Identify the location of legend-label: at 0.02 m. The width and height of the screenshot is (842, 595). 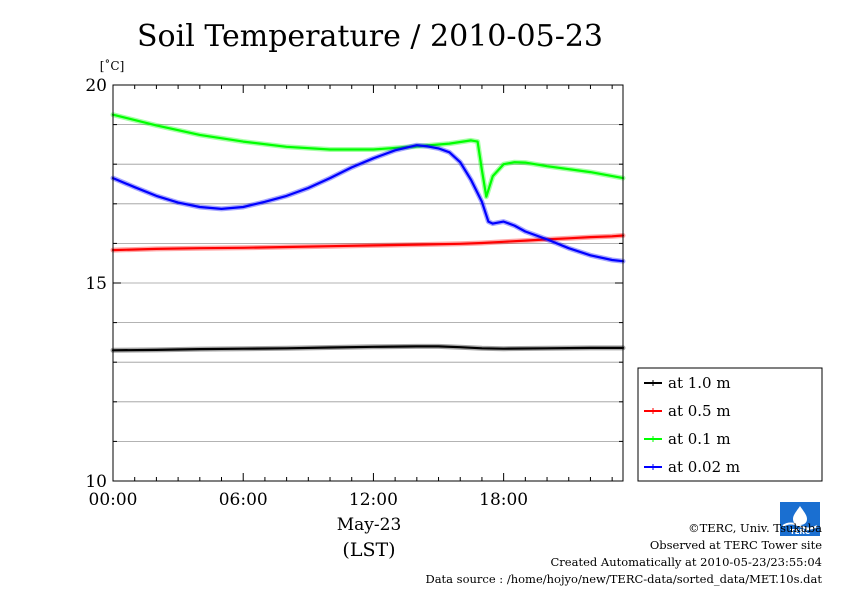
(704, 467).